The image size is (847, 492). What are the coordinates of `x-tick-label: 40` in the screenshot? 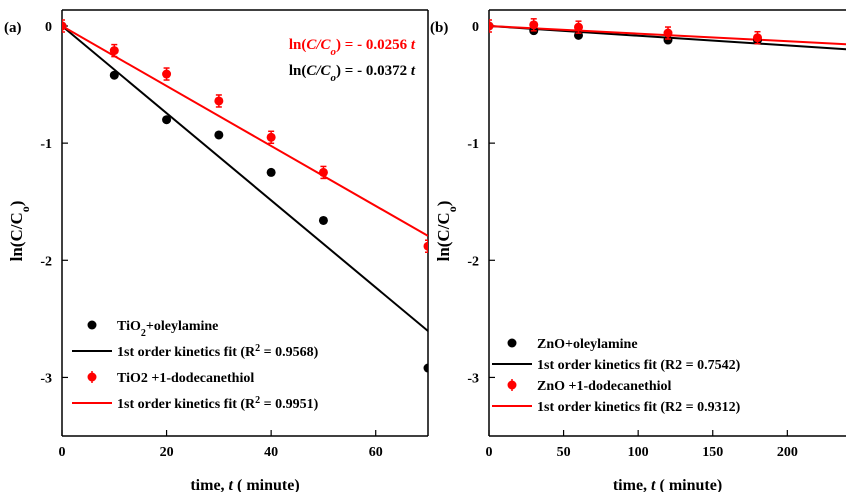 It's located at (271, 452).